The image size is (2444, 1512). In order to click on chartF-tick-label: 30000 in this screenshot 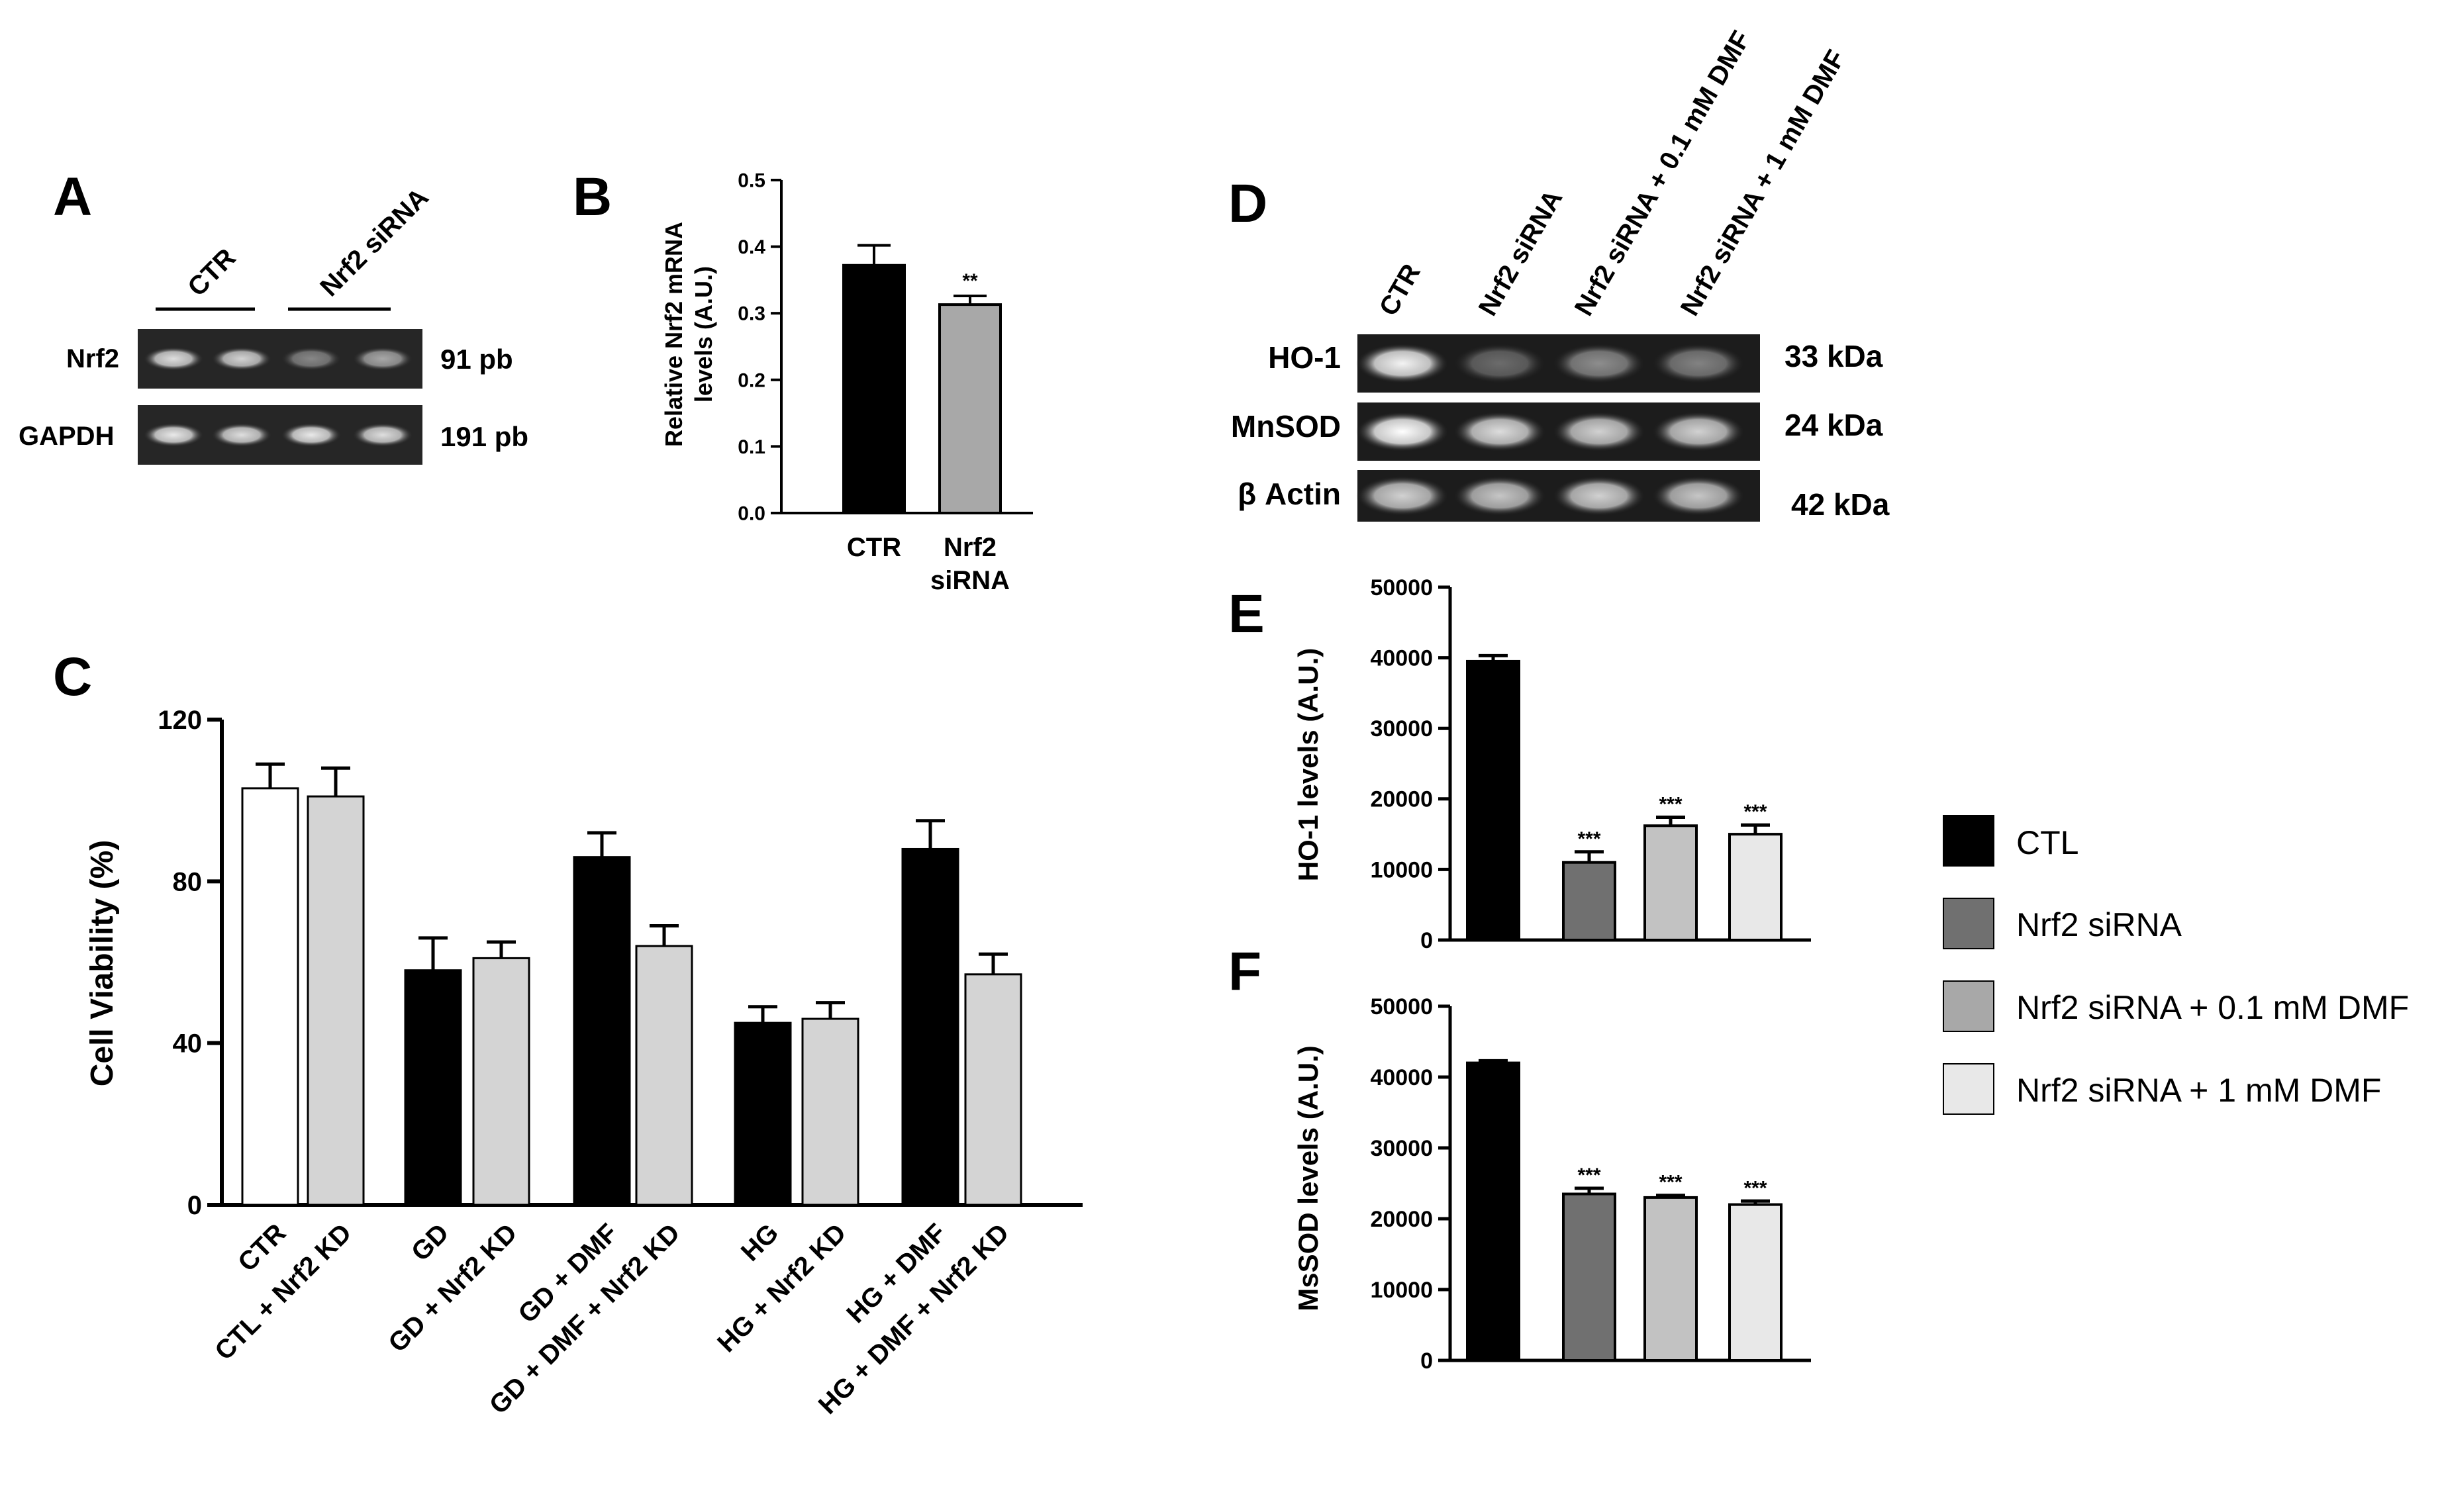, I will do `click(1401, 1148)`.